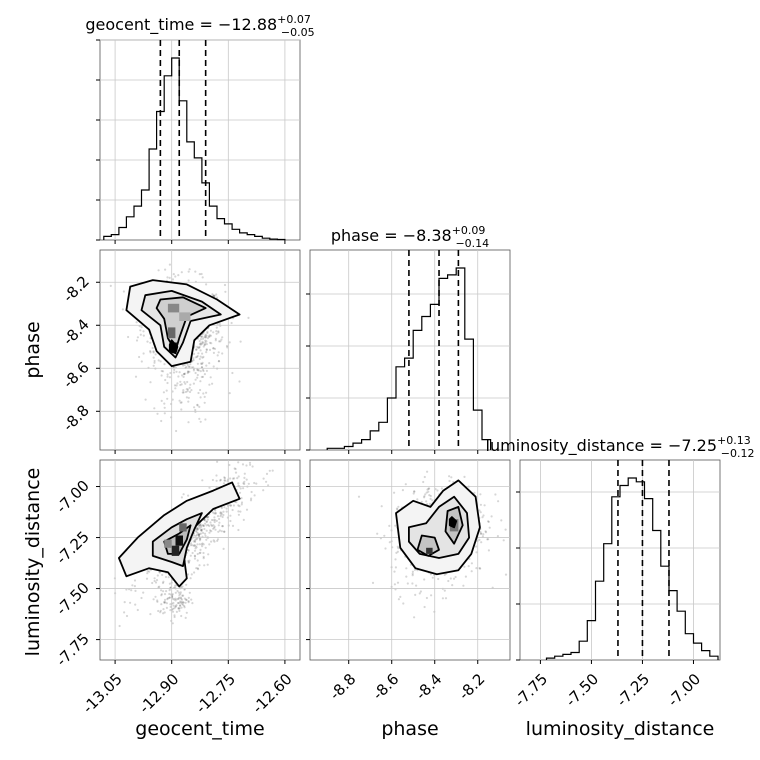  I want to click on x-tick-label: -13.05, so click(102, 693).